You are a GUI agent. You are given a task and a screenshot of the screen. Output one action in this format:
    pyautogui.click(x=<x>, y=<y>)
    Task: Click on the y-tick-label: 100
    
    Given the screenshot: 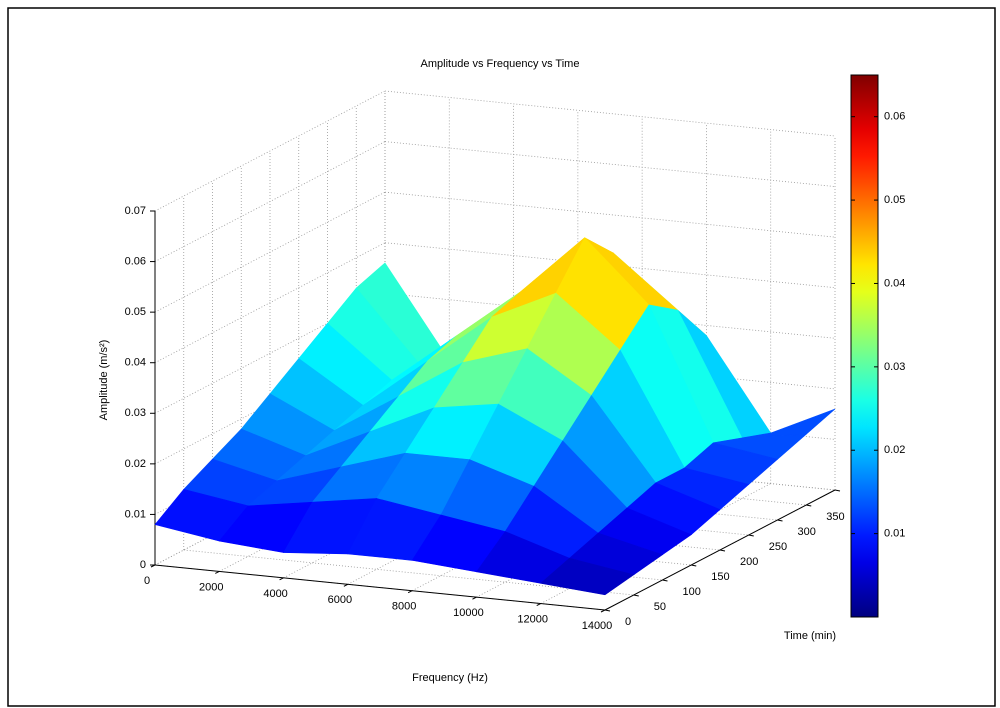 What is the action you would take?
    pyautogui.click(x=692, y=592)
    